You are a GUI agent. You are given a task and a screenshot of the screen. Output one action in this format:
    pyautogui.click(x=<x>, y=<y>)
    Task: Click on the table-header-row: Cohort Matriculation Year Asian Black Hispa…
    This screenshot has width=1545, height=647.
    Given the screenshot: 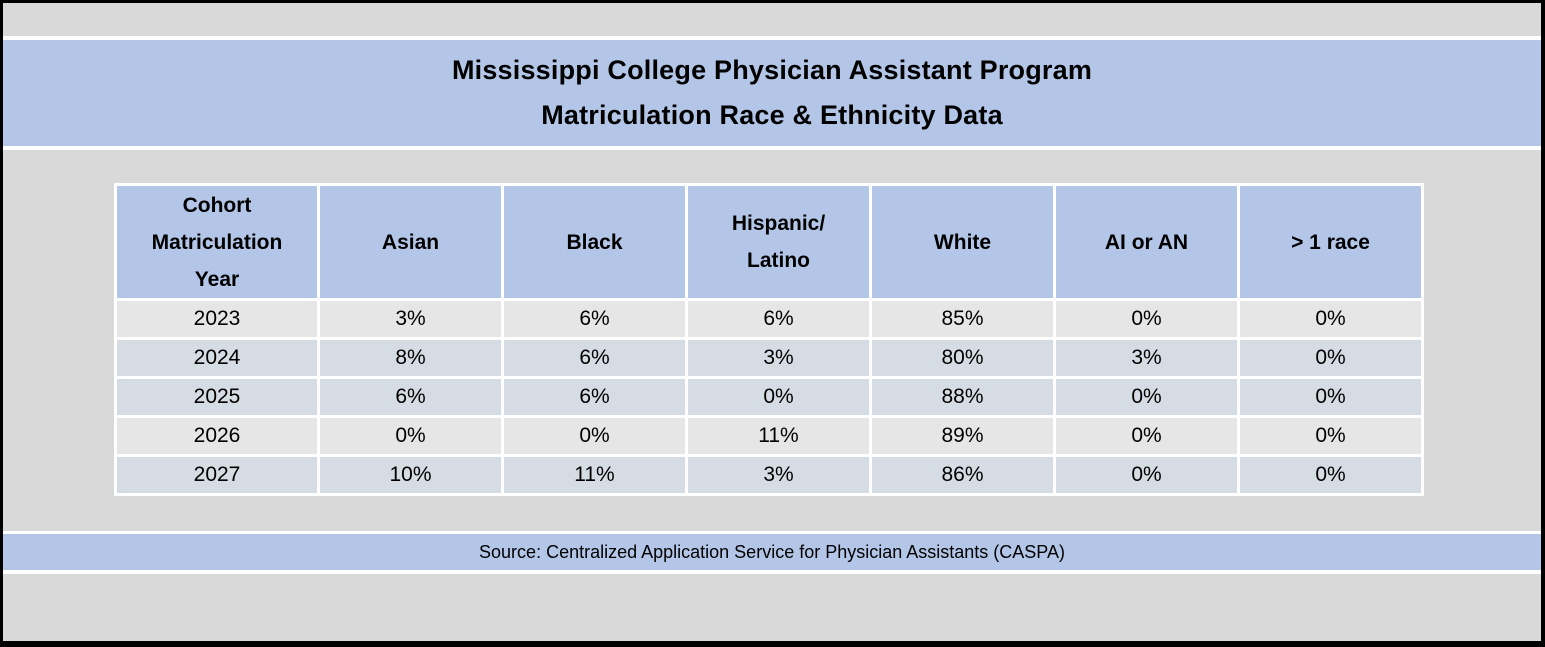 What is the action you would take?
    pyautogui.click(x=769, y=242)
    